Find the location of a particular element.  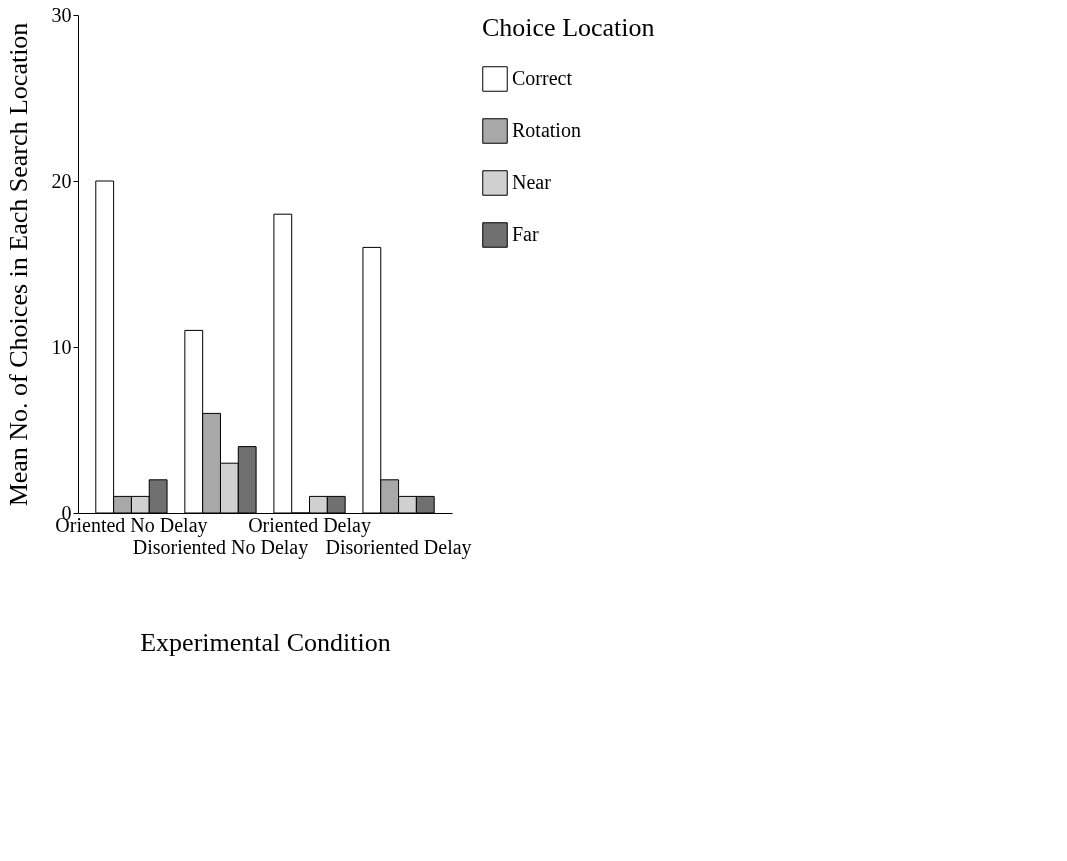

legend-title: Choice Location is located at coordinates (568, 27).